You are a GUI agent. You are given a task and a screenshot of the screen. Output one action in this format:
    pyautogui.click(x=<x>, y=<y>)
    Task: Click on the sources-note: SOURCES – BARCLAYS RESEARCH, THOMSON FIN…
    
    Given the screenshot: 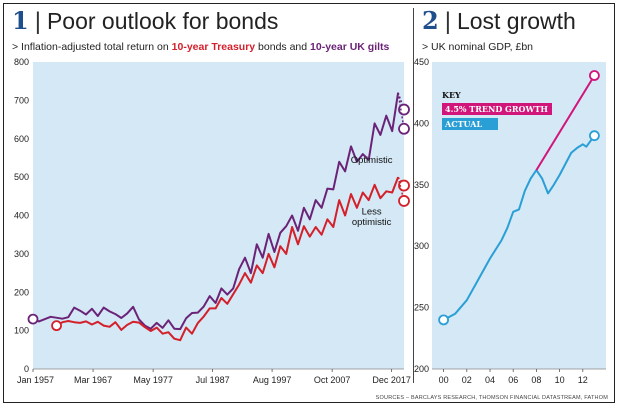 What is the action you would take?
    pyautogui.click(x=491, y=398)
    